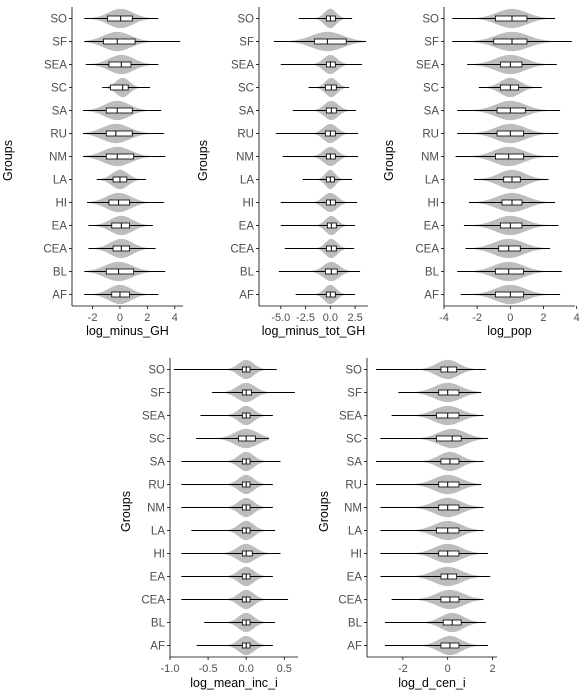 This screenshot has width=581, height=700. I want to click on box-HI, so click(449, 553).